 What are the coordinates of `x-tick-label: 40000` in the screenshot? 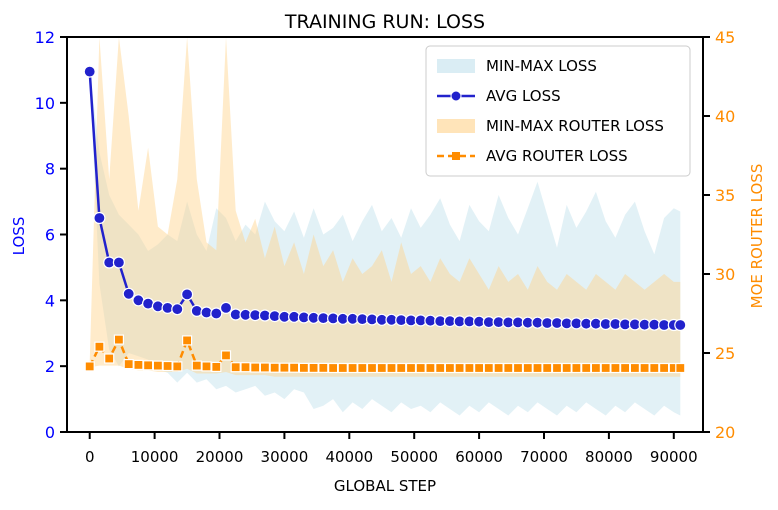 It's located at (349, 457).